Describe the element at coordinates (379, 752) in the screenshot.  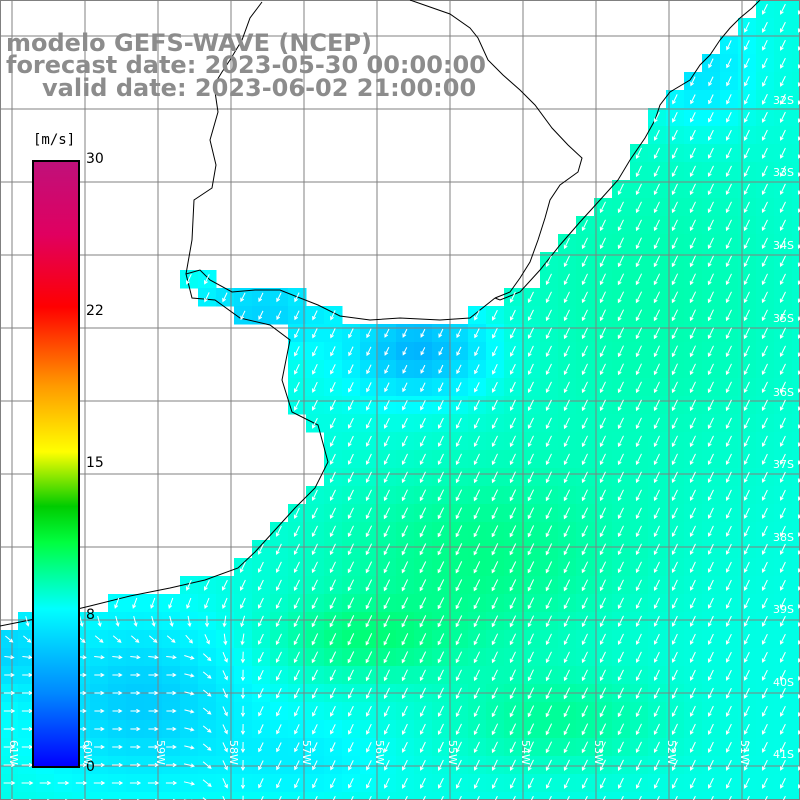
I see `lon-label: 56W` at that location.